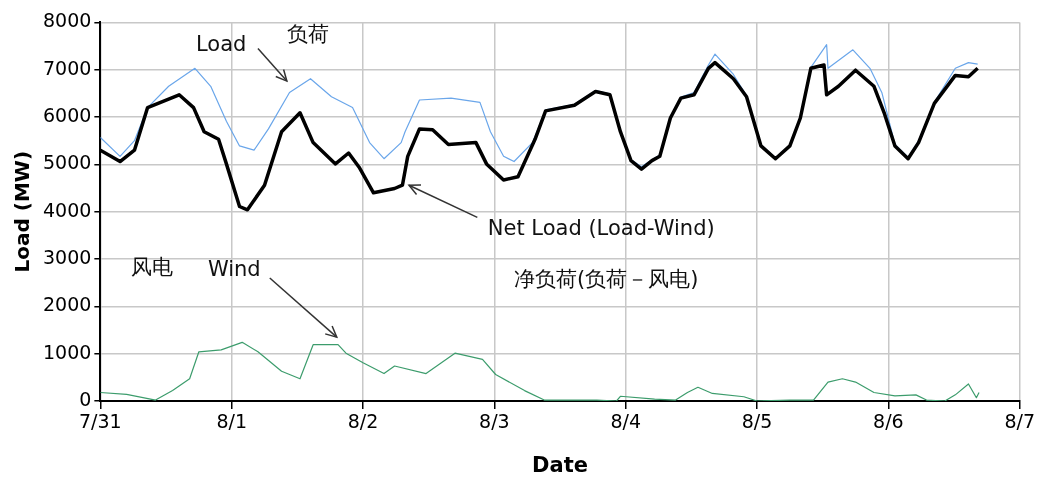 This screenshot has width=1040, height=483. I want to click on x-tick-label: 8/1, so click(231, 421).